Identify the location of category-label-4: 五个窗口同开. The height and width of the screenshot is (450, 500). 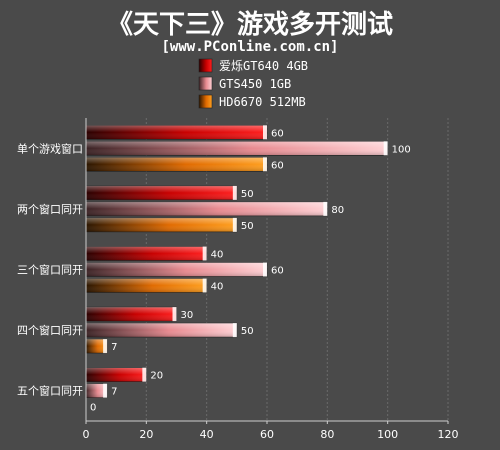
(50, 391).